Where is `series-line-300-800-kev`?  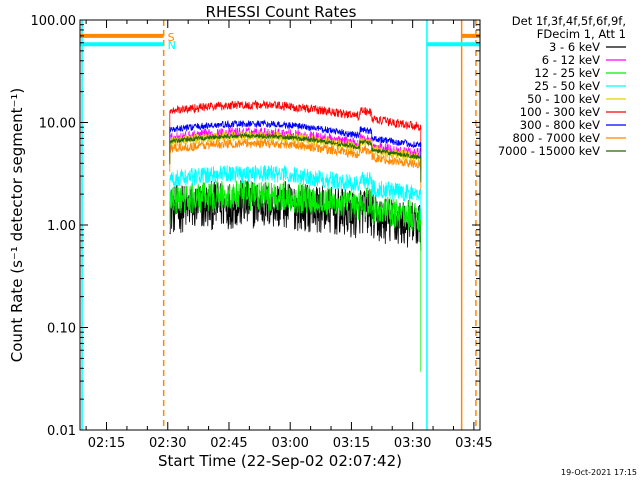 series-line-300-800-kev is located at coordinates (295, 145).